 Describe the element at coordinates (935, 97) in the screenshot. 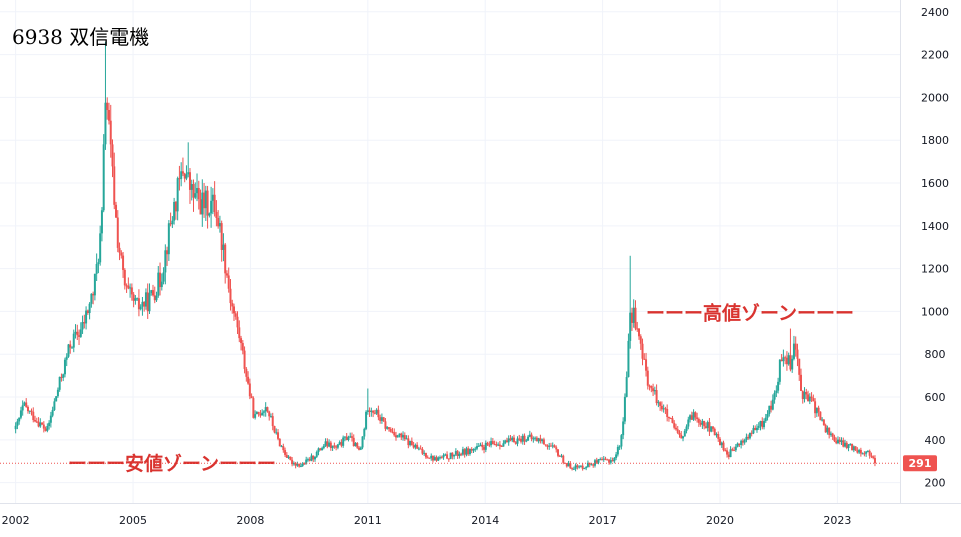

I see `y-tick-label: 2000` at that location.